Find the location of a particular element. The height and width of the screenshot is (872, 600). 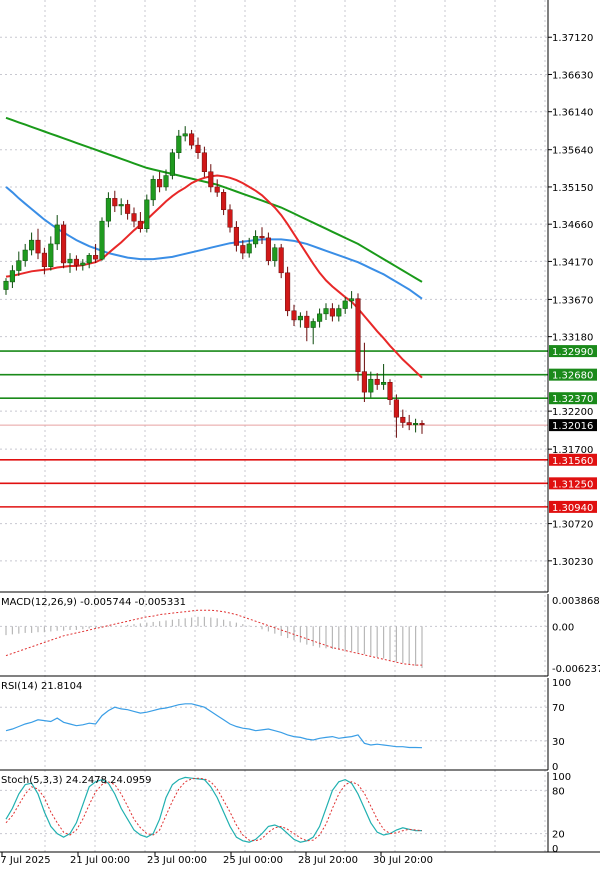

price-tick-label: 1.30720 is located at coordinates (572, 525).